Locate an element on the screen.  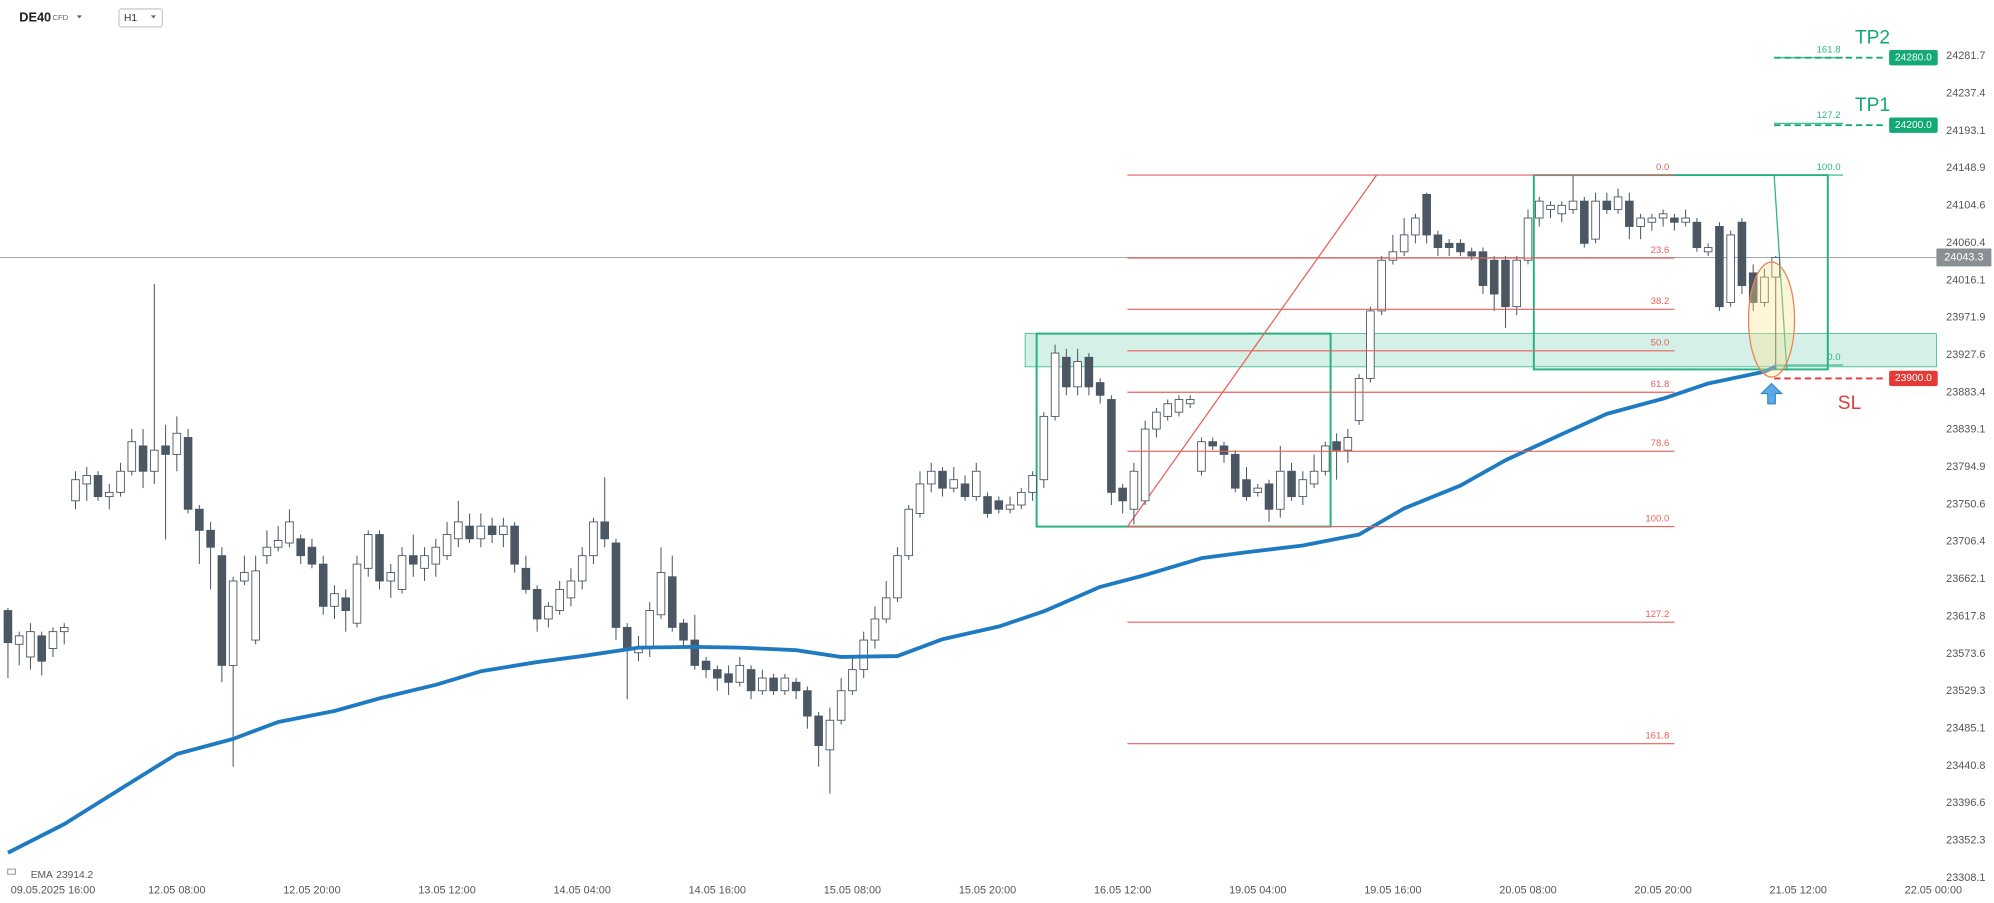
dropdown-caret is located at coordinates (79, 17).